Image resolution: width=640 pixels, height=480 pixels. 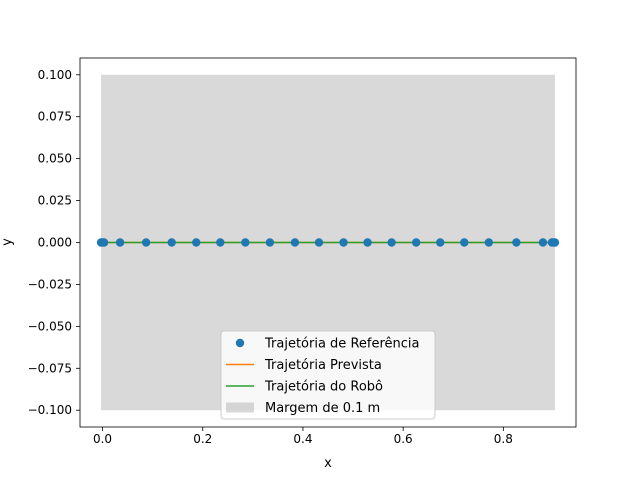 What do you see at coordinates (102, 439) in the screenshot?
I see `x-tick-label: 0.0` at bounding box center [102, 439].